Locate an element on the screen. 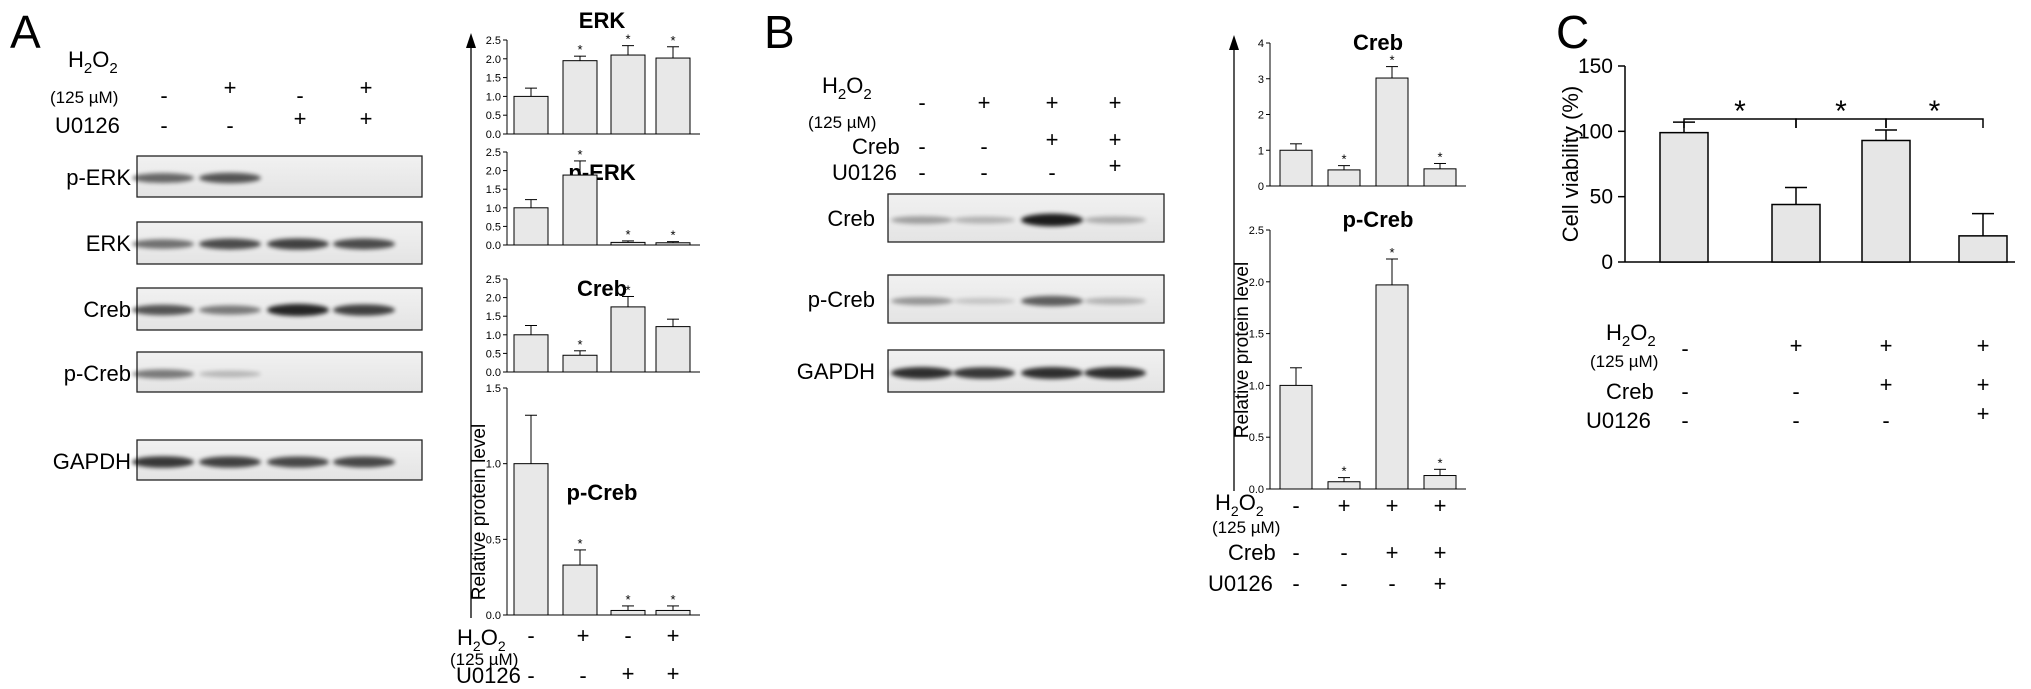 Image resolution: width=2031 pixels, height=689 pixels. y-tick-label: 50 is located at coordinates (1601, 197).